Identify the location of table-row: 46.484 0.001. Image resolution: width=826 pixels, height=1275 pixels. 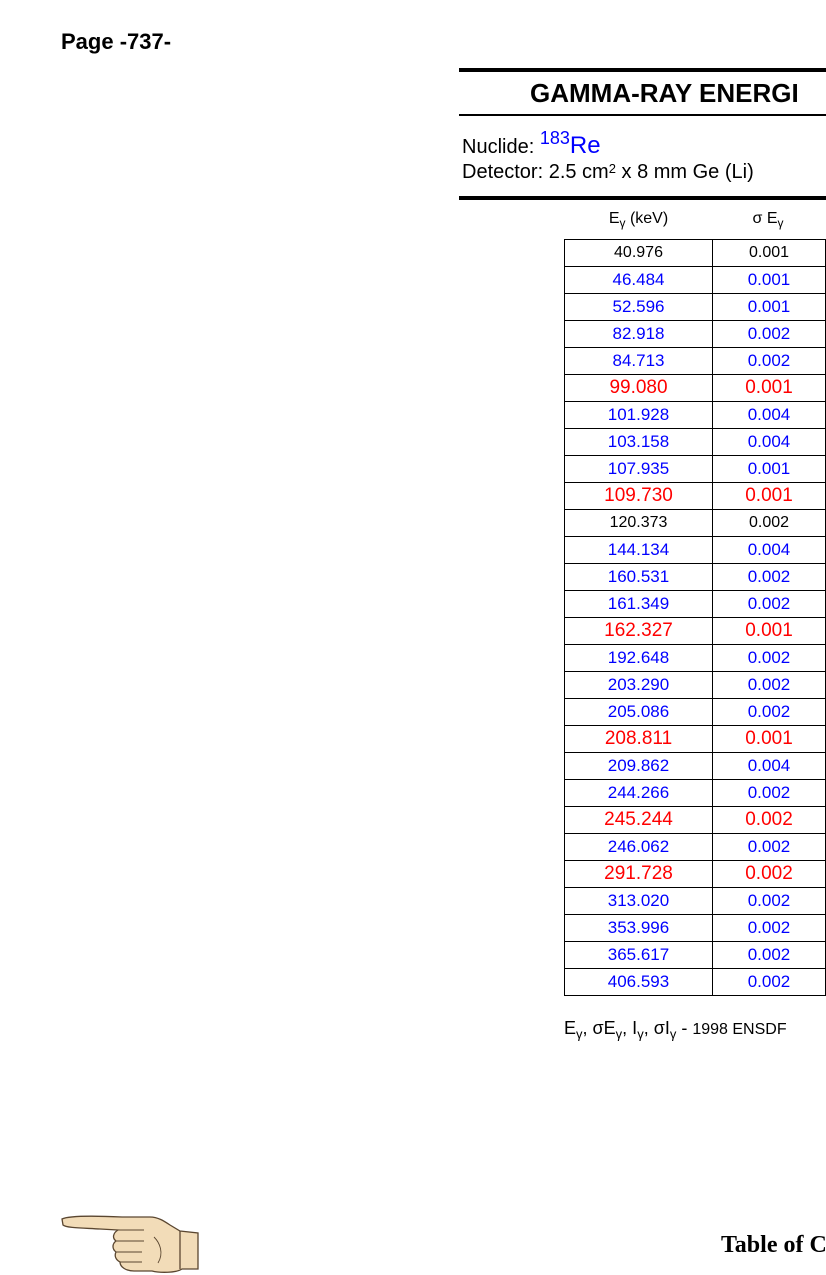
(695, 280).